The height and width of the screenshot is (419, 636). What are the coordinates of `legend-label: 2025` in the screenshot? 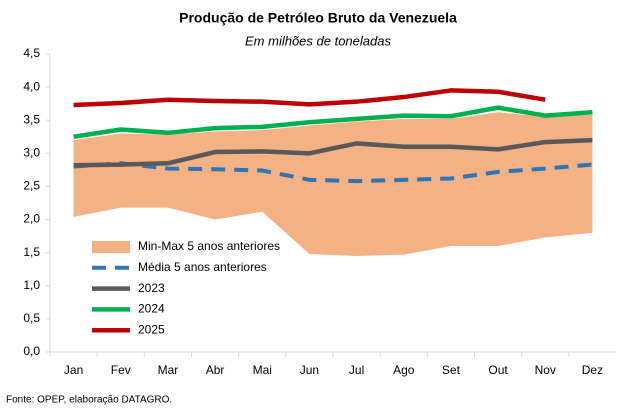 It's located at (151, 329).